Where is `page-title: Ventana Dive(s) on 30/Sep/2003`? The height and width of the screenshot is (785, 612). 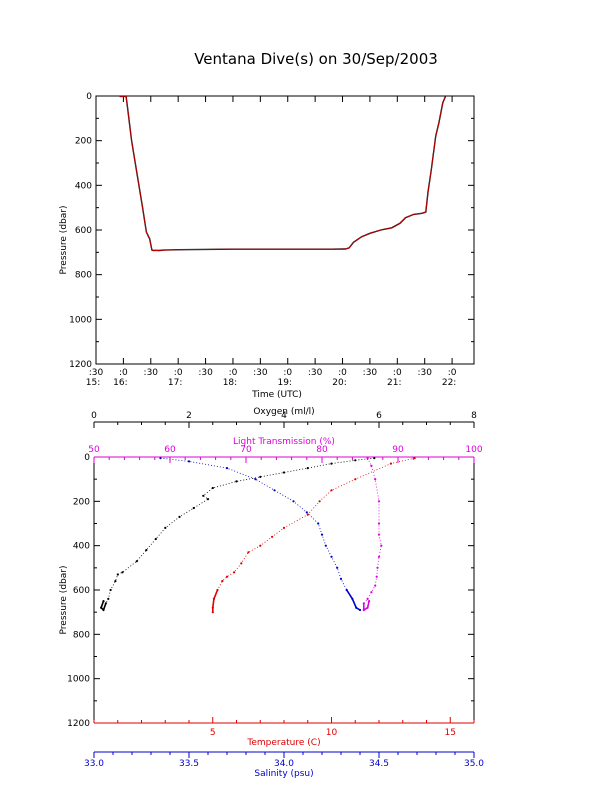 page-title: Ventana Dive(s) on 30/Sep/2003 is located at coordinates (316, 59).